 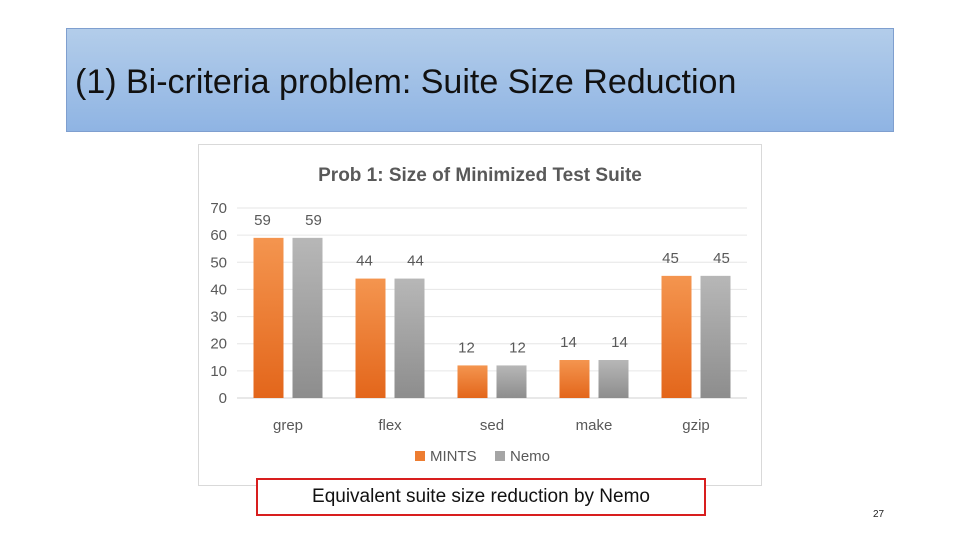 I want to click on x-tick-label: sed, so click(x=492, y=425).